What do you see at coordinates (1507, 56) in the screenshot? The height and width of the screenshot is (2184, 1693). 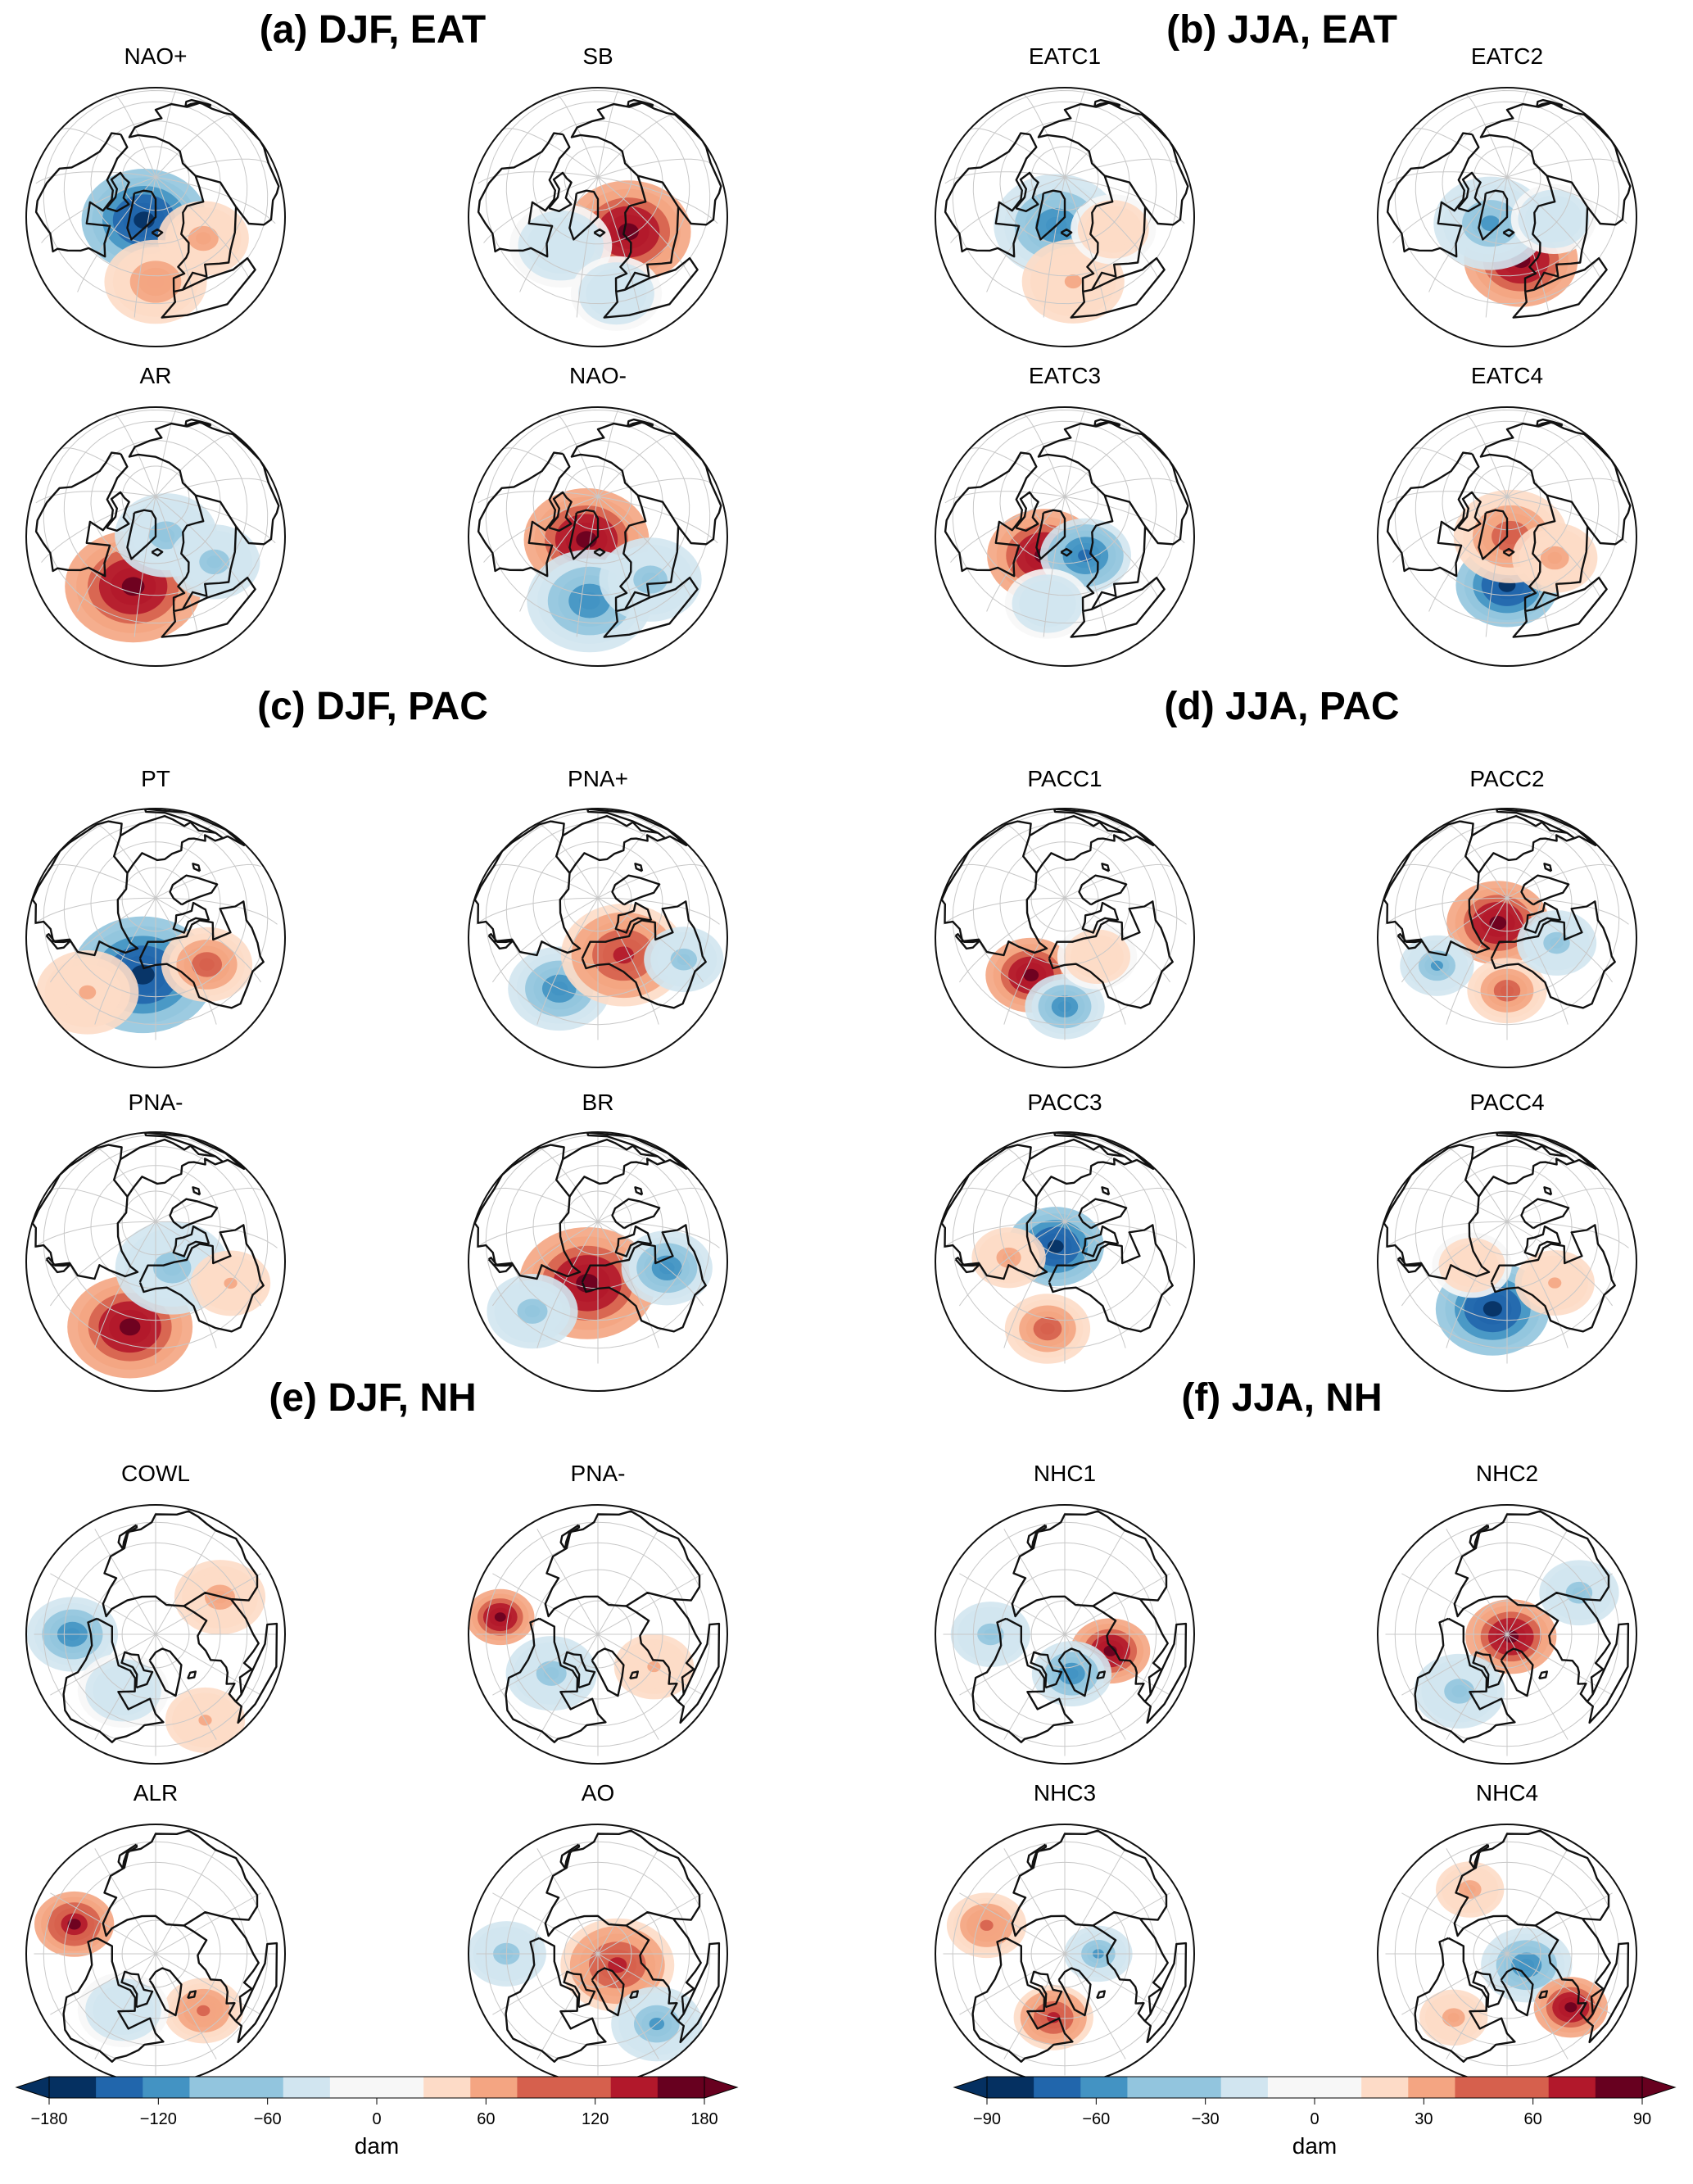 I see `panel-label: EATC2` at bounding box center [1507, 56].